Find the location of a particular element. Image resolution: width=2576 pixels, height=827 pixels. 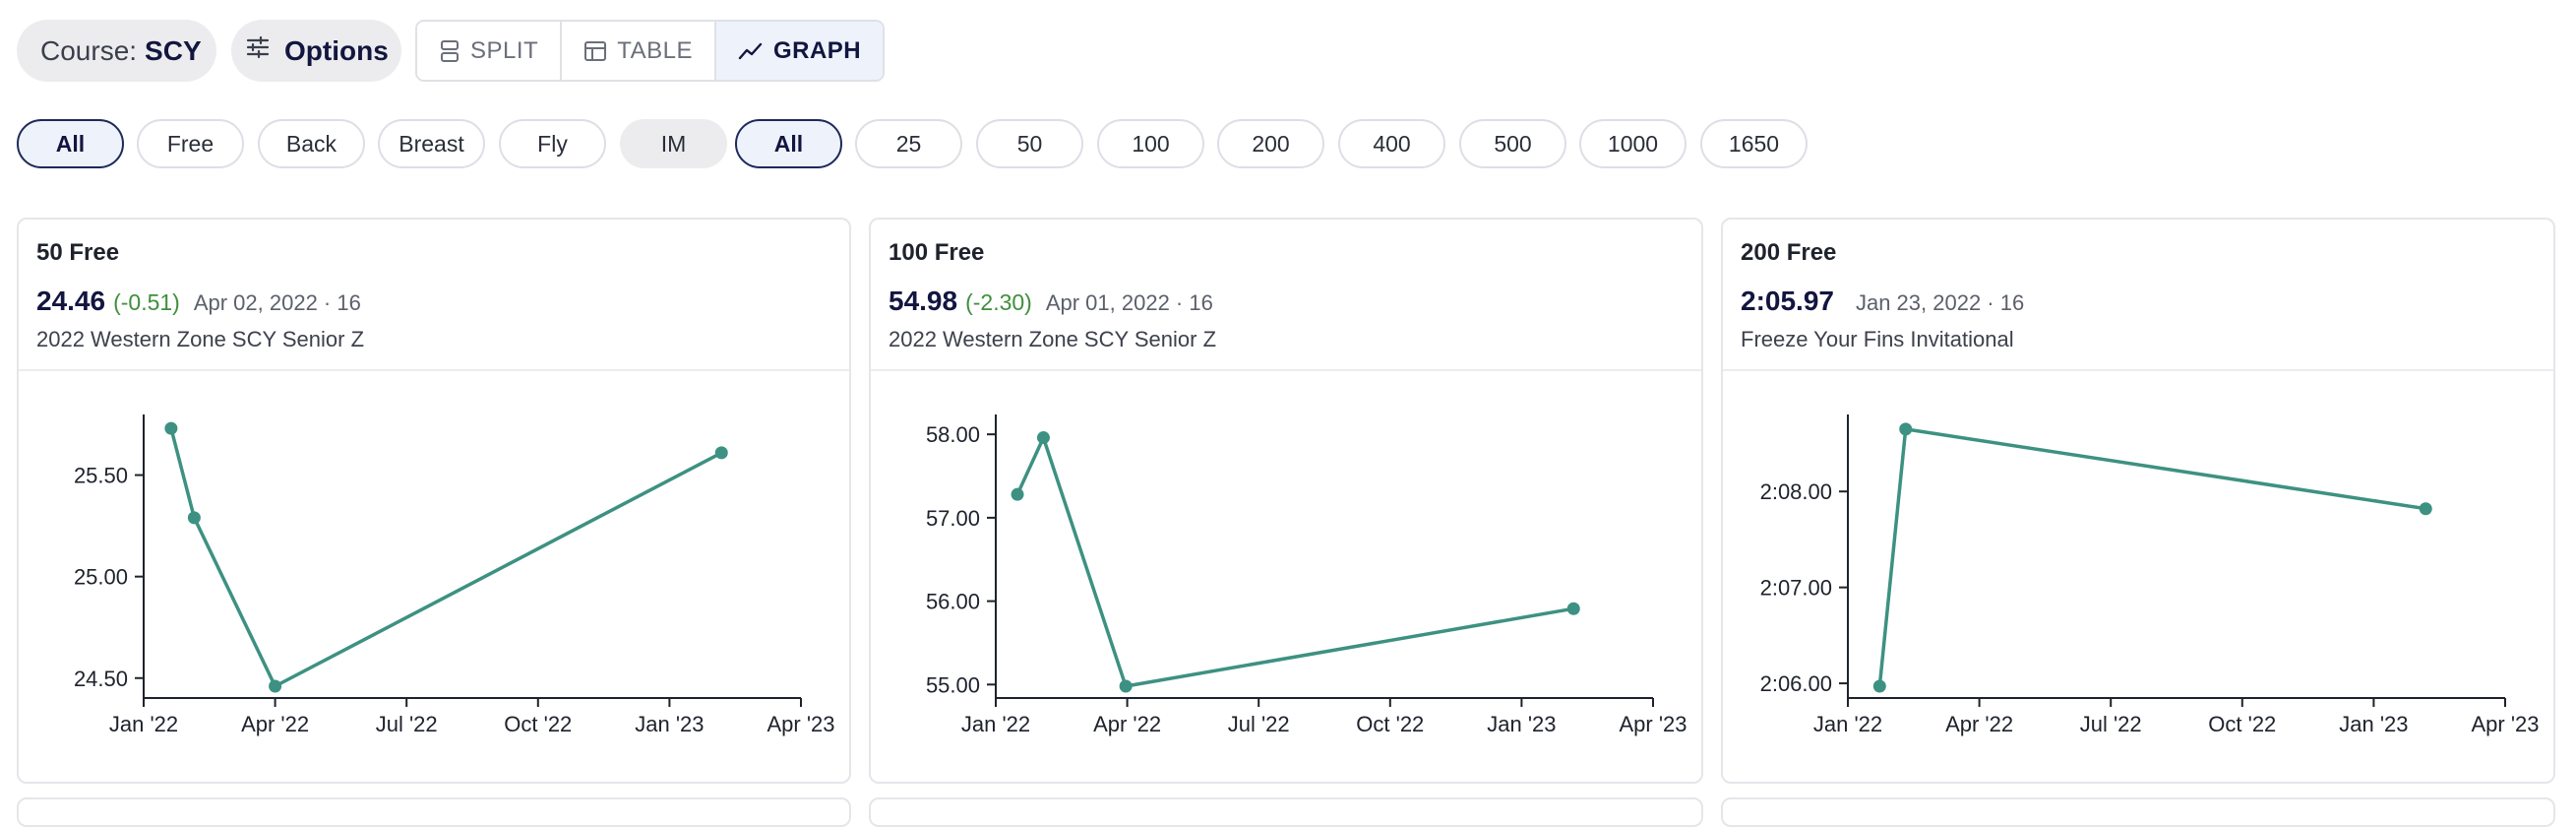

chip-label: 1000 is located at coordinates (1633, 144).